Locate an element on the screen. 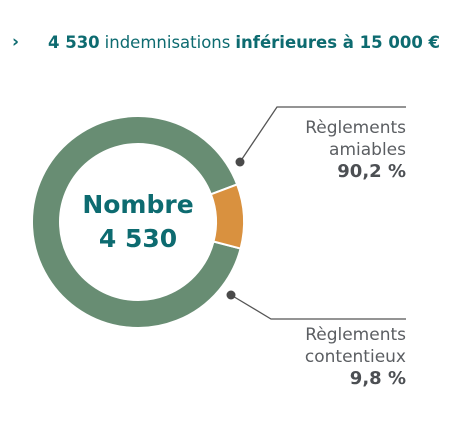 Image resolution: width=458 pixels, height=426 pixels. chevron-right-icon: › is located at coordinates (16, 42).